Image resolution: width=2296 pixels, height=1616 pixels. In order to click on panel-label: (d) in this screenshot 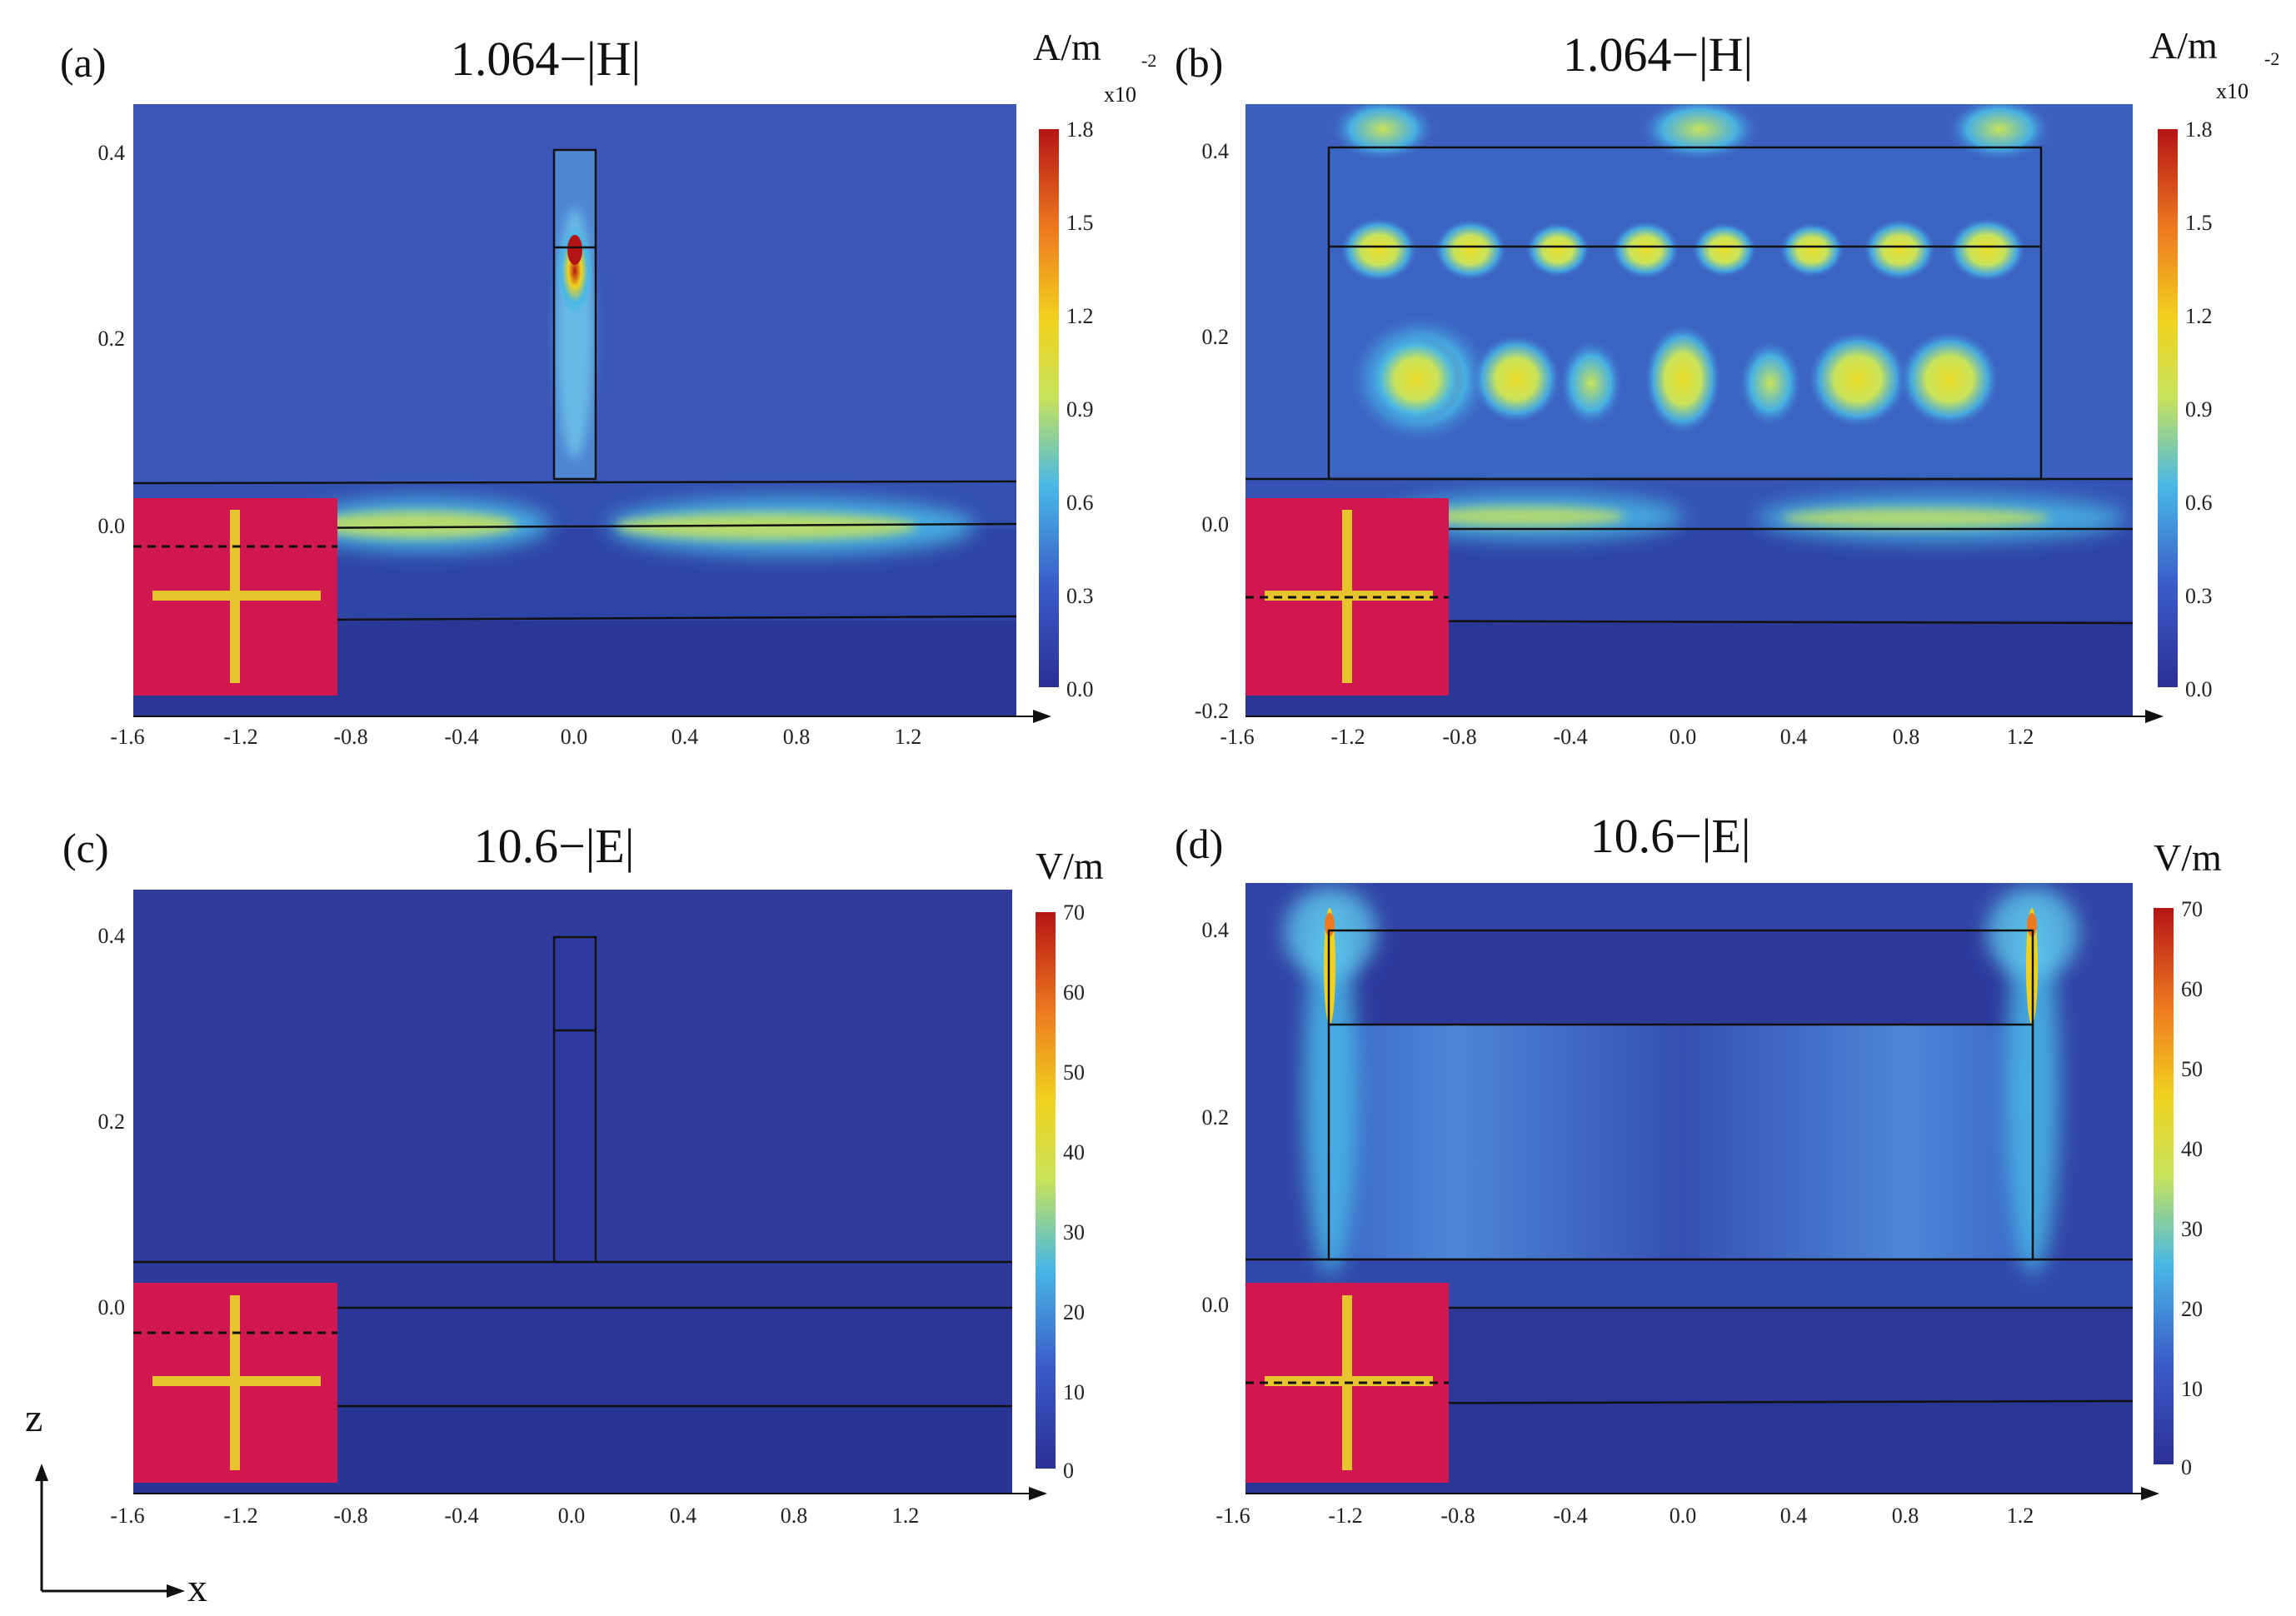, I will do `click(1199, 843)`.